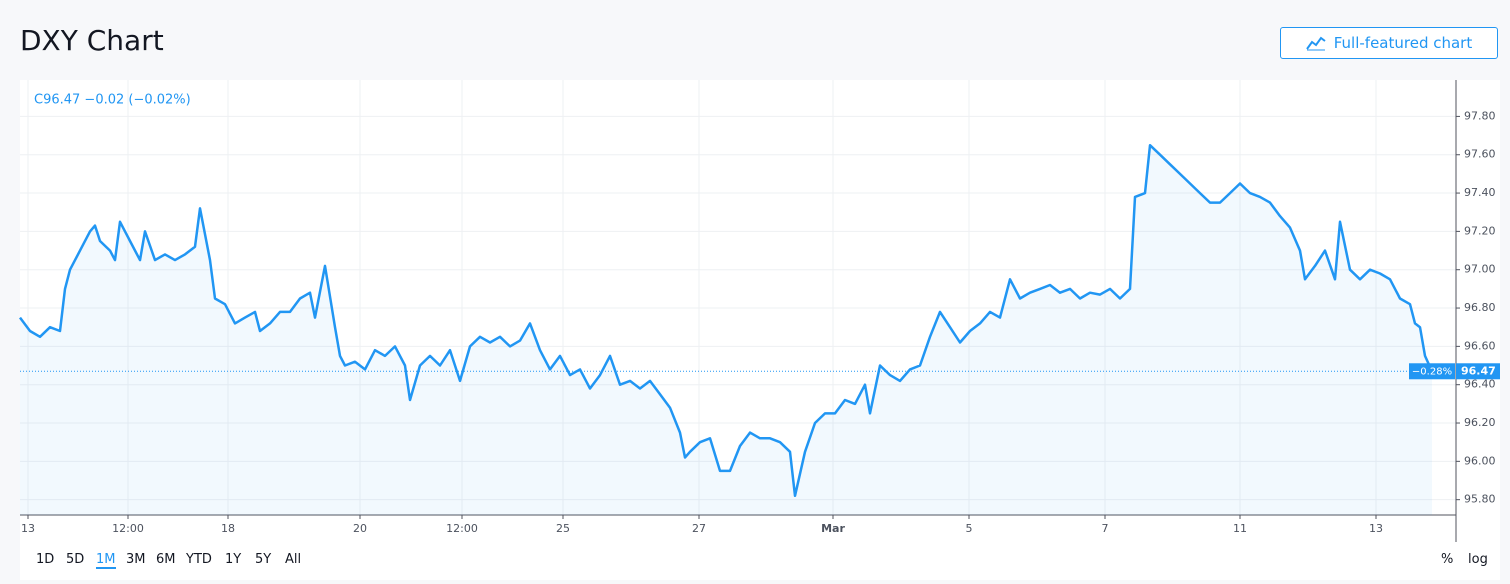 This screenshot has height=584, width=1510. What do you see at coordinates (75, 559) in the screenshot?
I see `range-button: 5D` at bounding box center [75, 559].